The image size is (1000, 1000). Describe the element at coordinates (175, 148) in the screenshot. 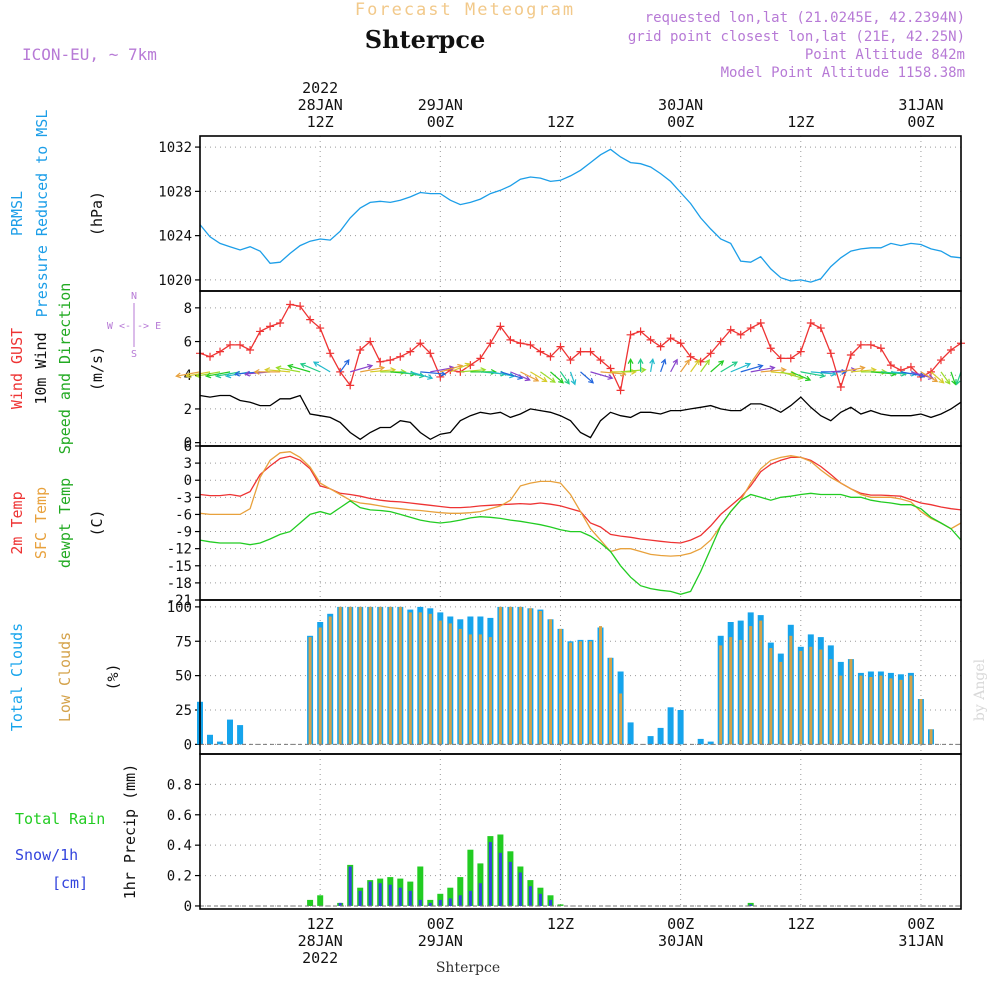

I see `y-tick-label: 1032` at that location.